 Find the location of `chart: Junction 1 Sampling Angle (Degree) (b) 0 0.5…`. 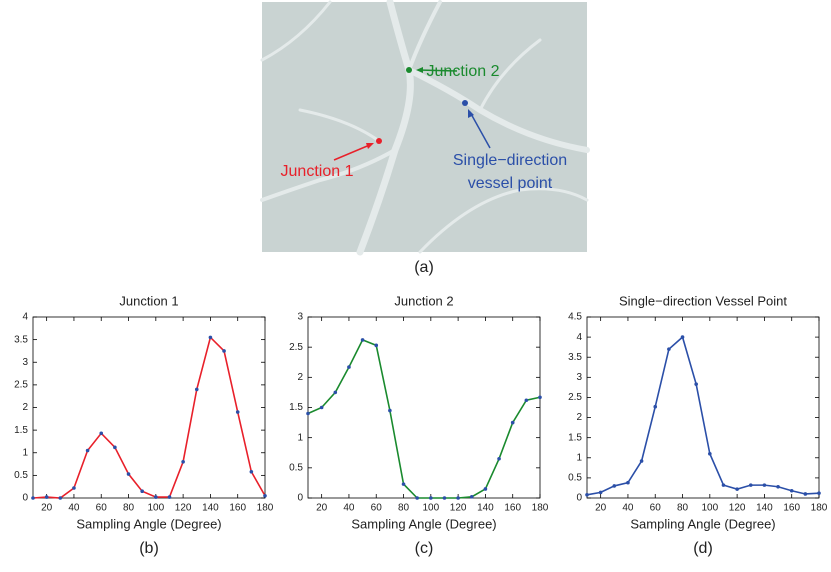

chart: Junction 1 Sampling Angle (Degree) (b) 0 0.5… is located at coordinates (144, 425).